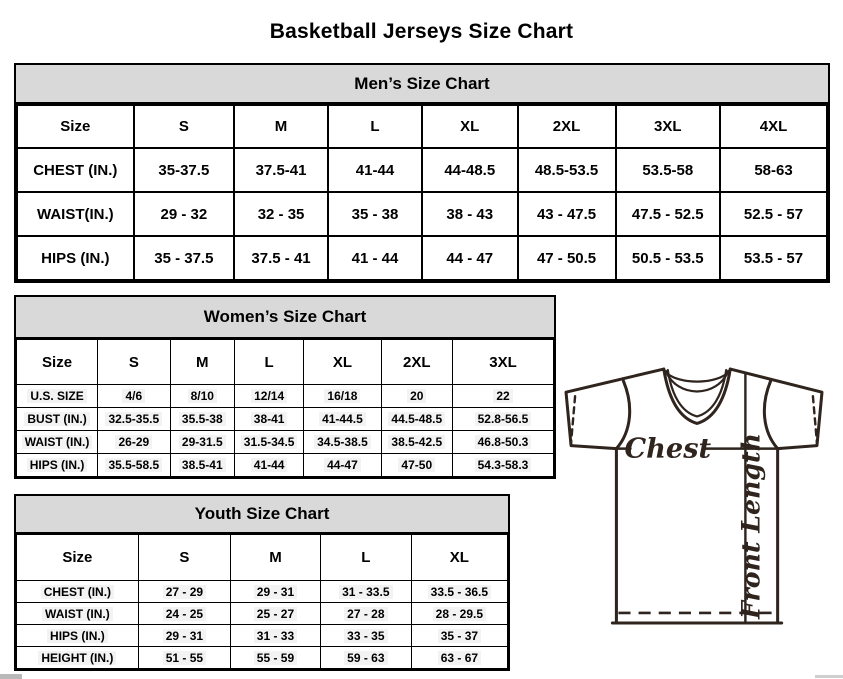  I want to click on row-label-cell: HEIGHT (IN.), so click(77, 657).